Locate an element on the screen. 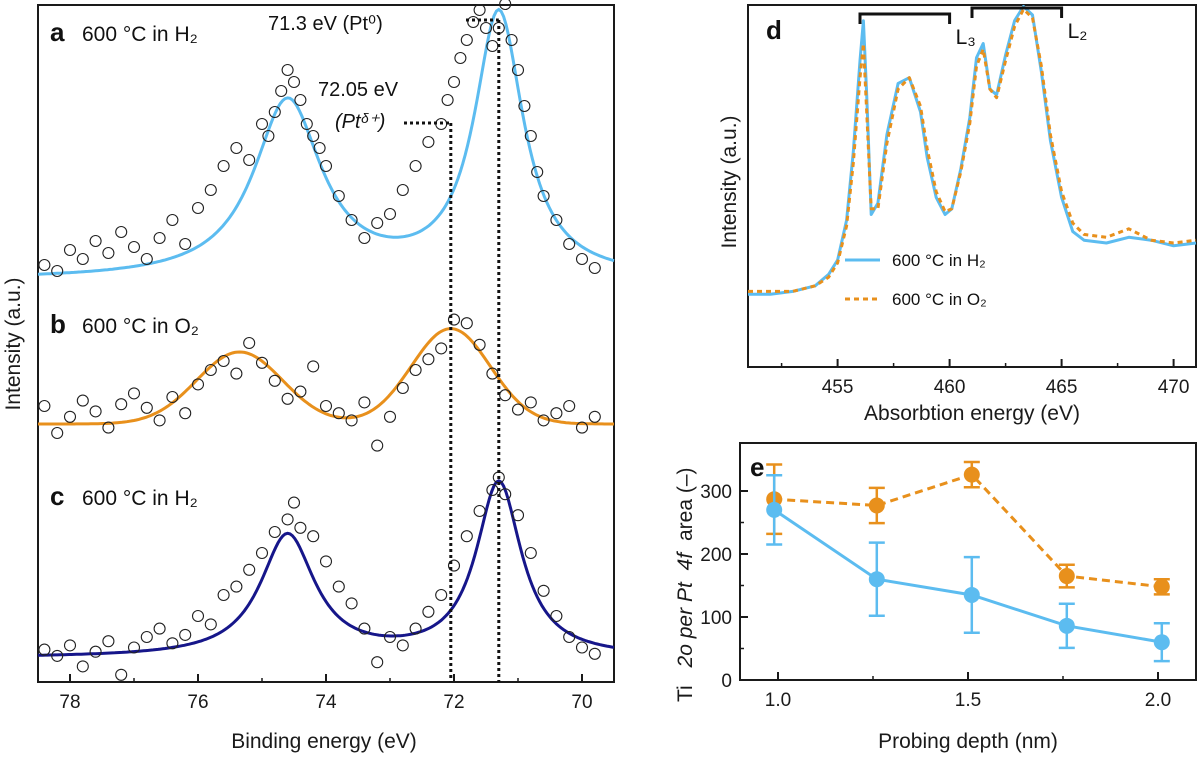 This screenshot has height=760, width=1200. depth-y-tick-label: 0 is located at coordinates (726, 681).